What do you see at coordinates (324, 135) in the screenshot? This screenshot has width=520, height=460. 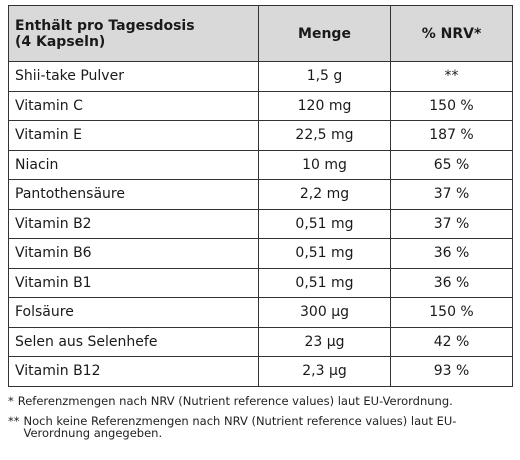 I see `table-cell: 22,5 mg` at bounding box center [324, 135].